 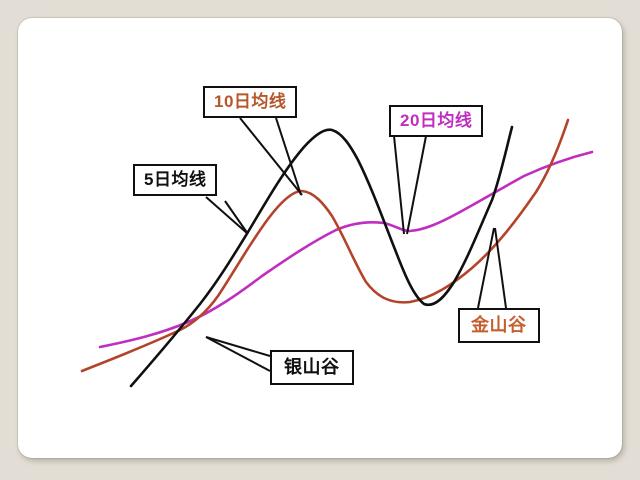 I want to click on annotation-golden-valley: 金山谷, so click(x=499, y=325).